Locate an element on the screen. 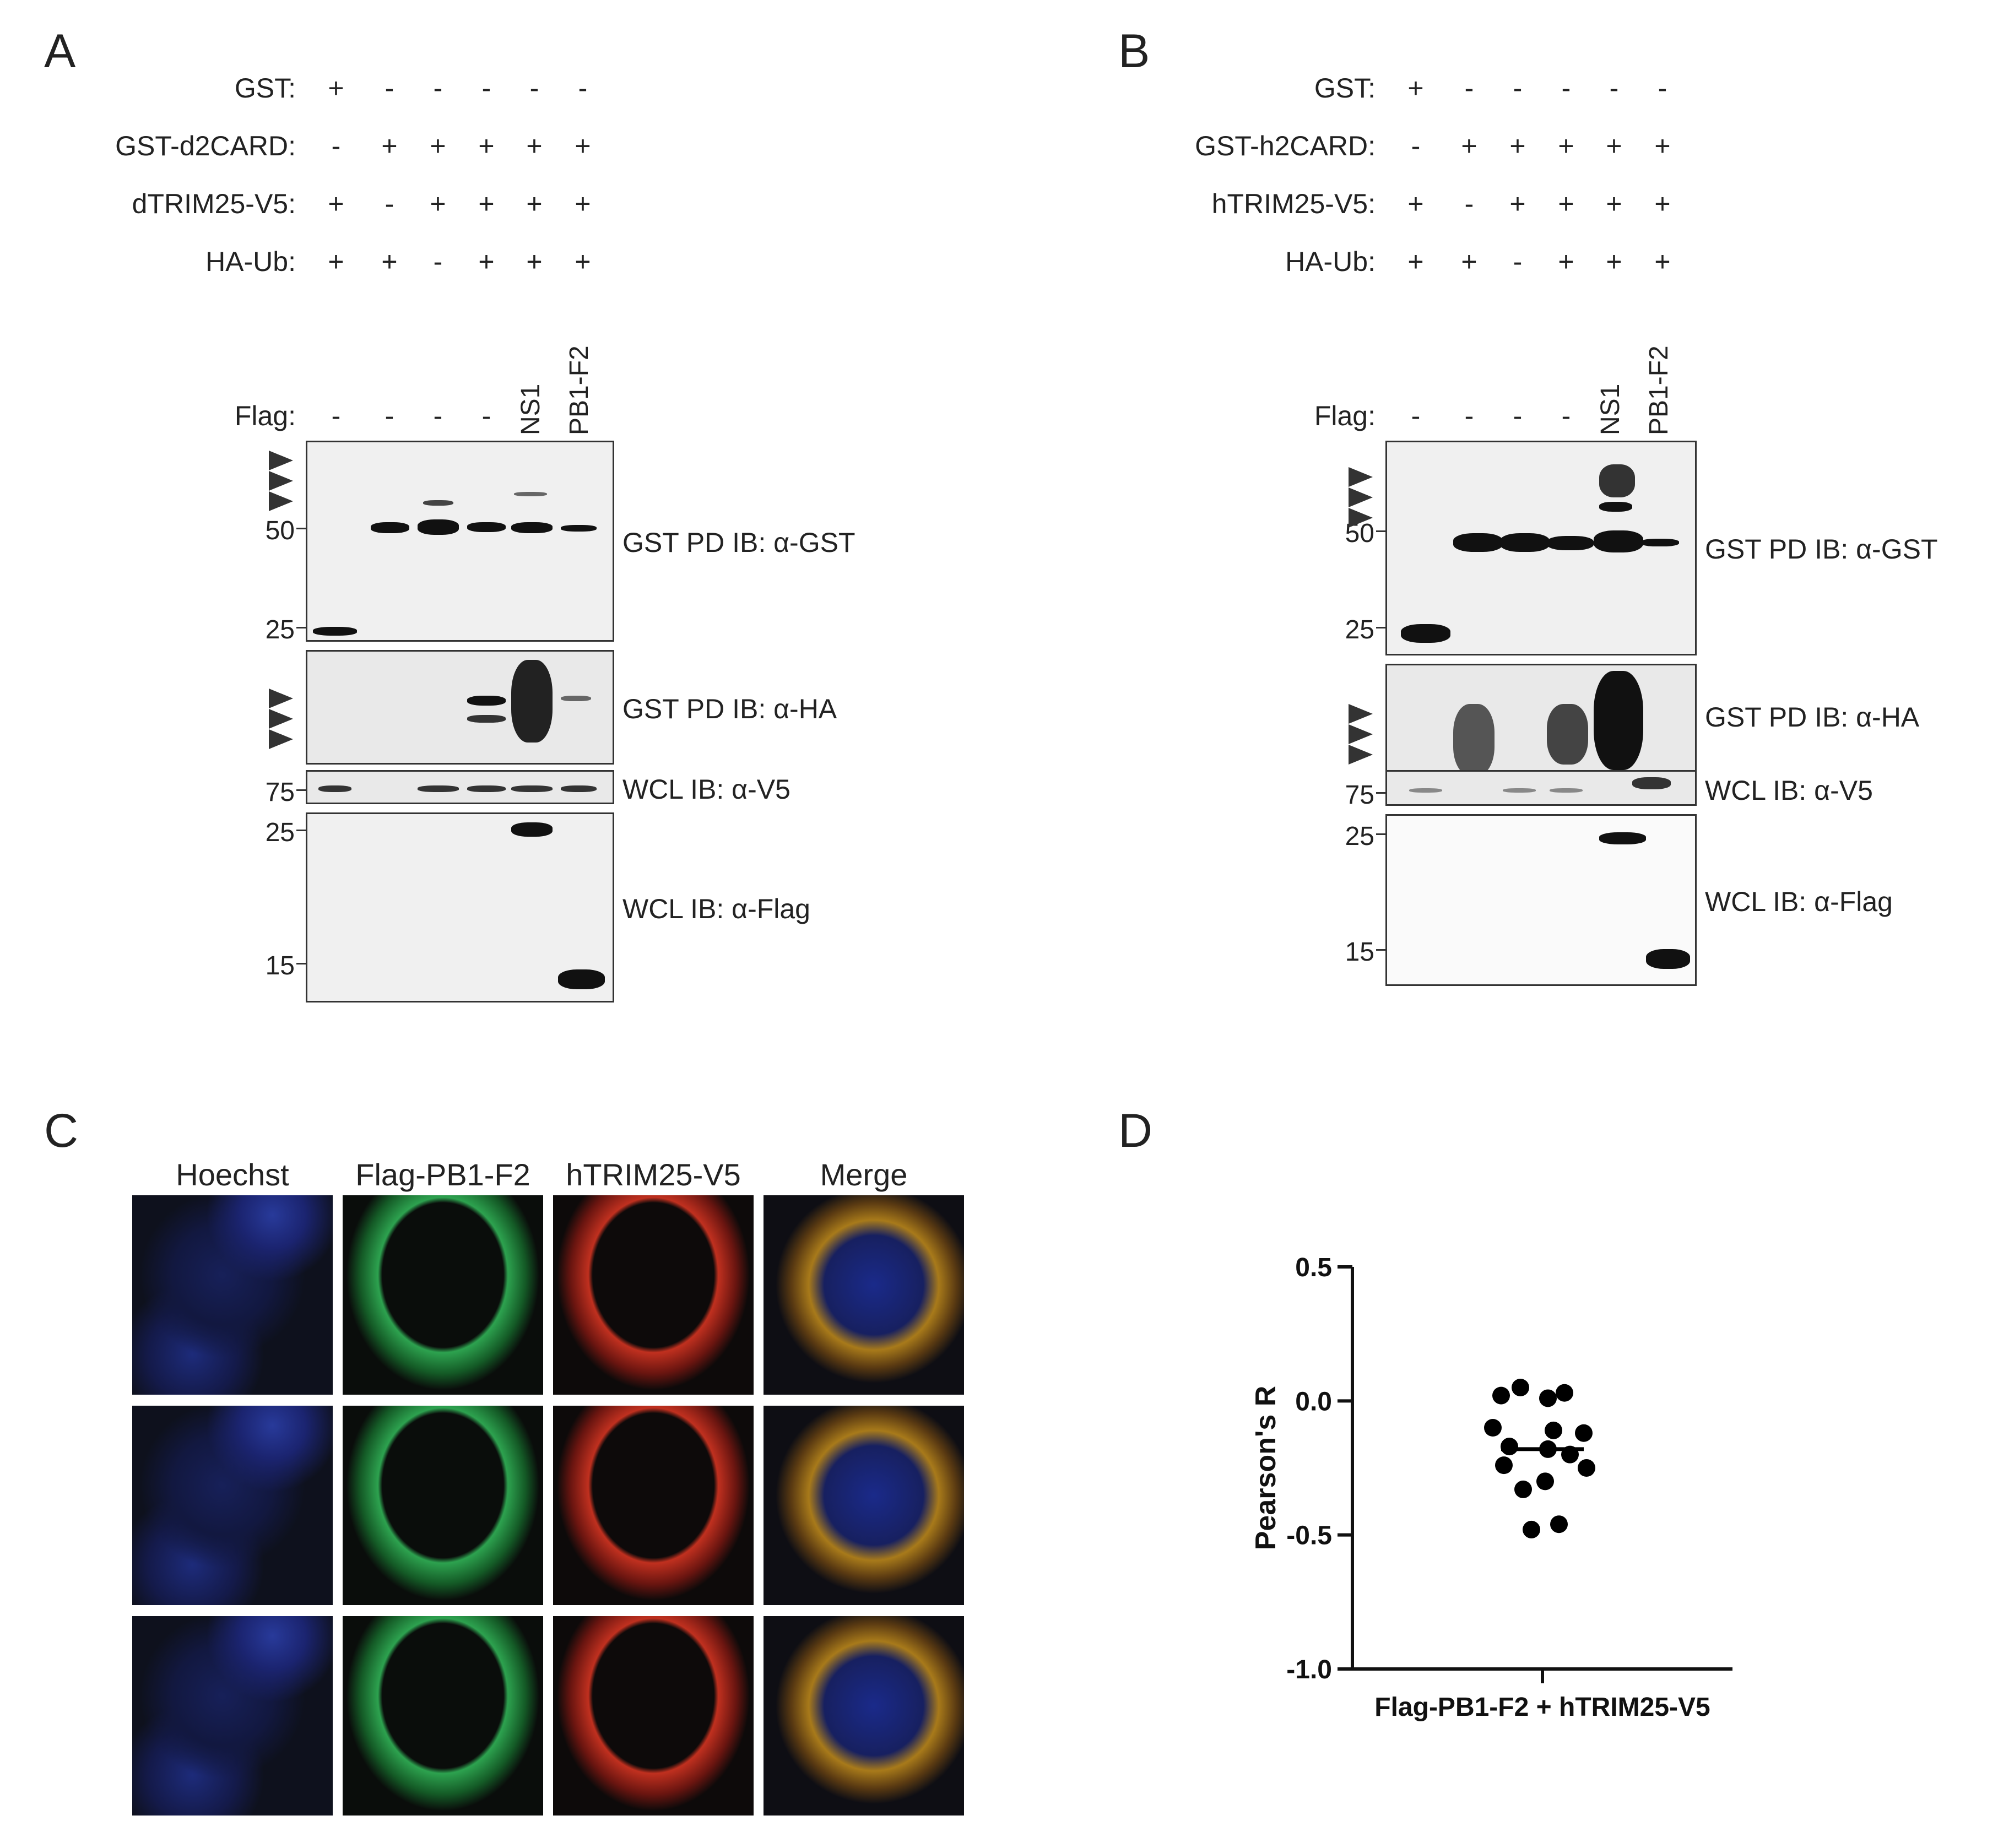 Image resolution: width=1998 pixels, height=1848 pixels. column-label-hoechst: Hoechst is located at coordinates (232, 1174).